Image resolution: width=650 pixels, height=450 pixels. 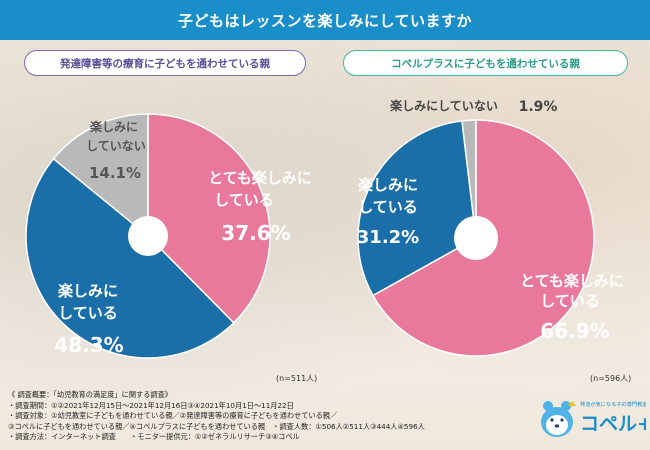 I want to click on logo-name: コペル+, so click(x=613, y=424).